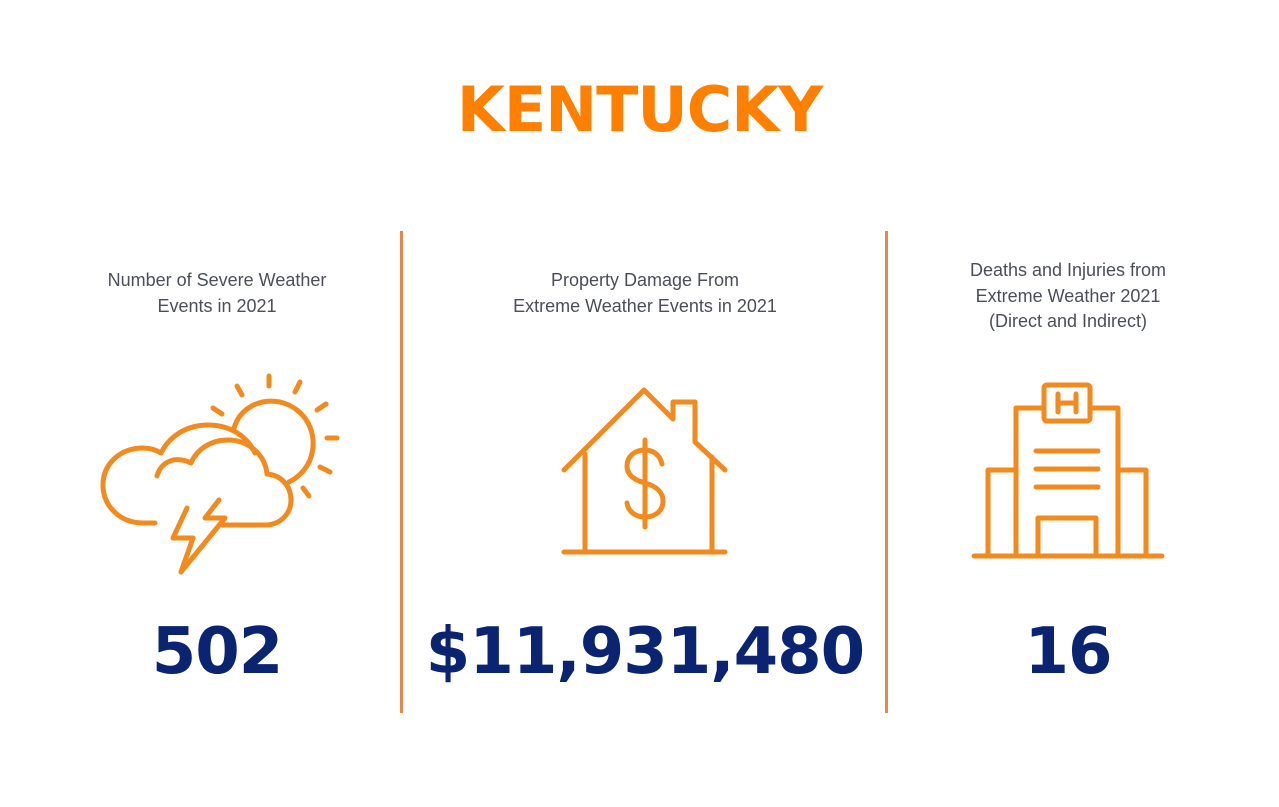 Image resolution: width=1279 pixels, height=807 pixels. What do you see at coordinates (217, 293) in the screenshot?
I see `stat-label: Number of Severe Weather Events in 2021` at bounding box center [217, 293].